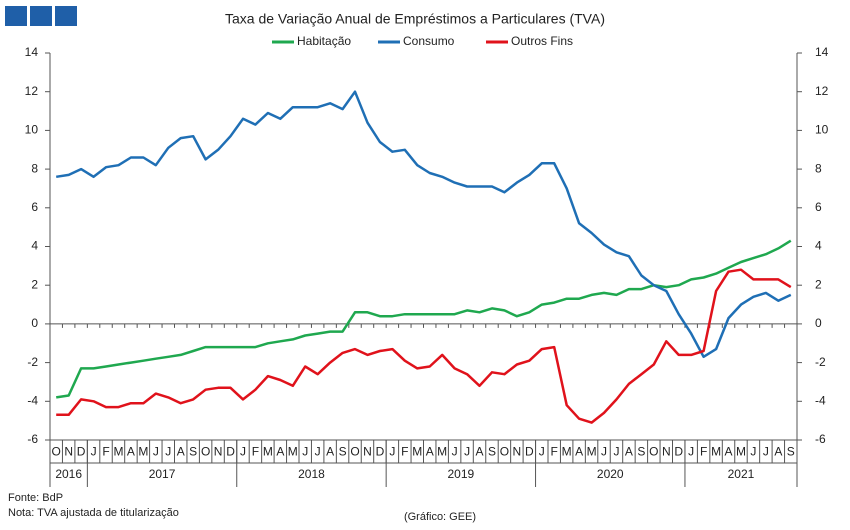 The width and height of the screenshot is (850, 530). What do you see at coordinates (542, 41) in the screenshot?
I see `legend-label: Outros Fins` at bounding box center [542, 41].